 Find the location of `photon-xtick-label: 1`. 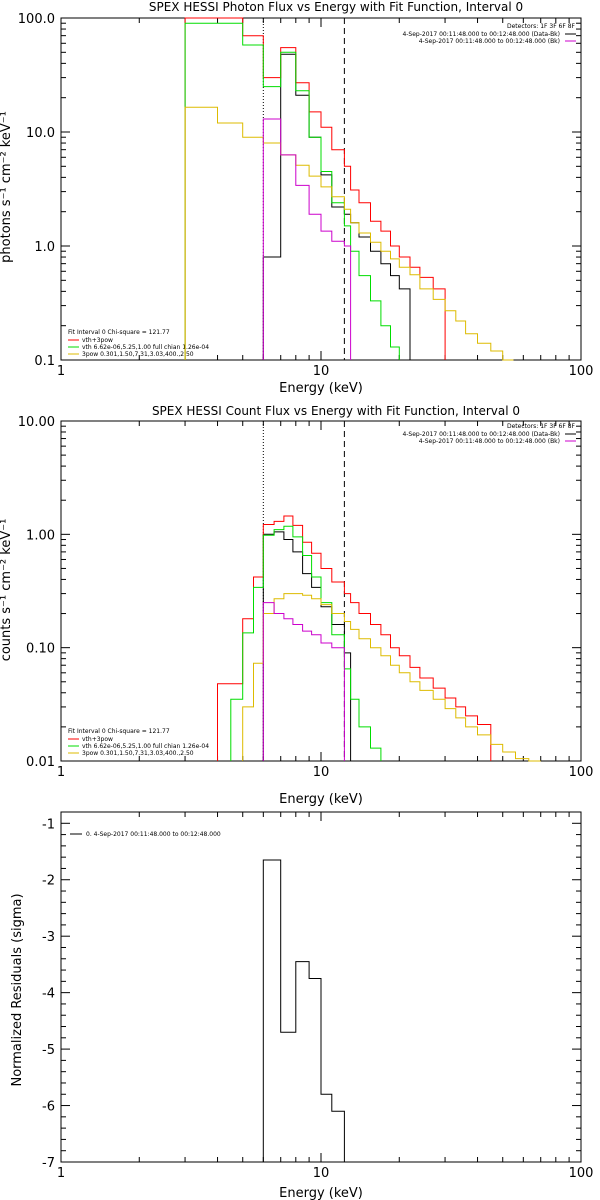

photon-xtick-label: 1 is located at coordinates (61, 371).